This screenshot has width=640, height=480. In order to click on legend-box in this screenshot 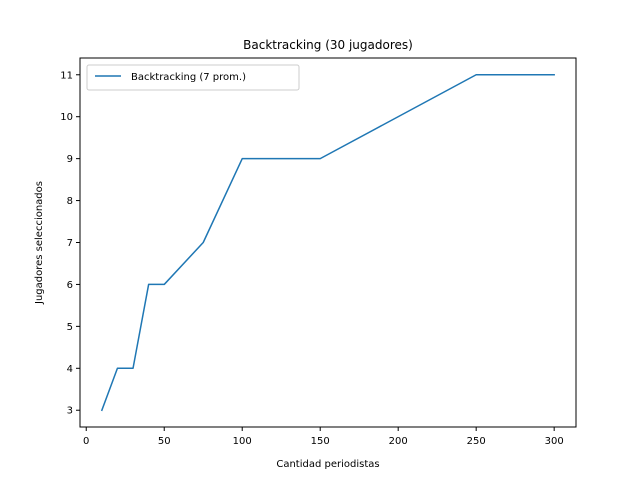, I will do `click(193, 77)`.